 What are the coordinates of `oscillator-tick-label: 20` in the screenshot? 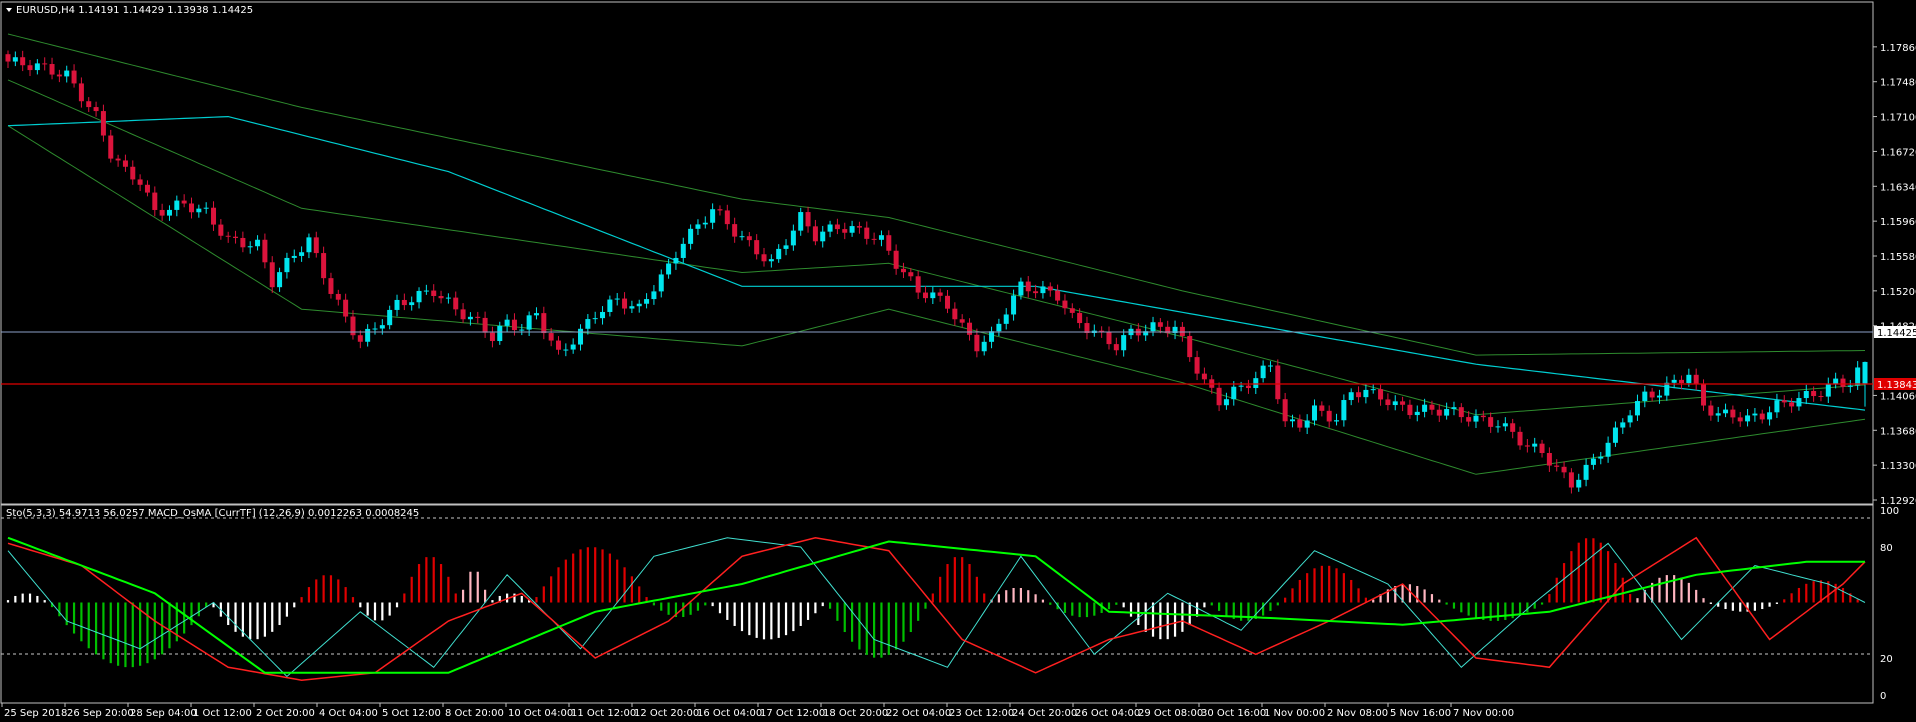 It's located at (1886, 659).